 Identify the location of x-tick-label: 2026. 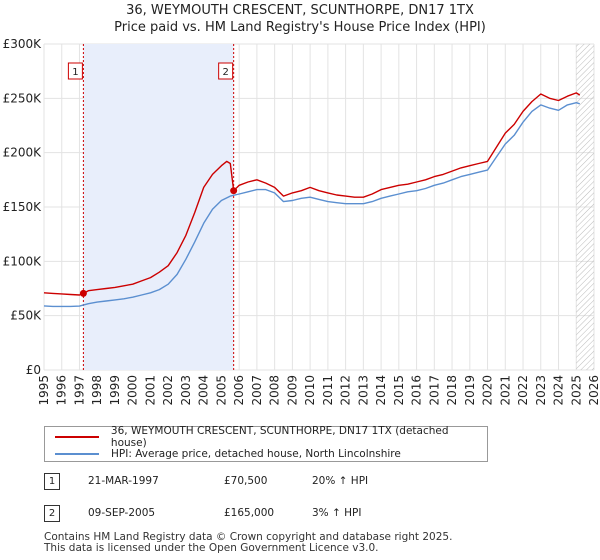
(593, 390).